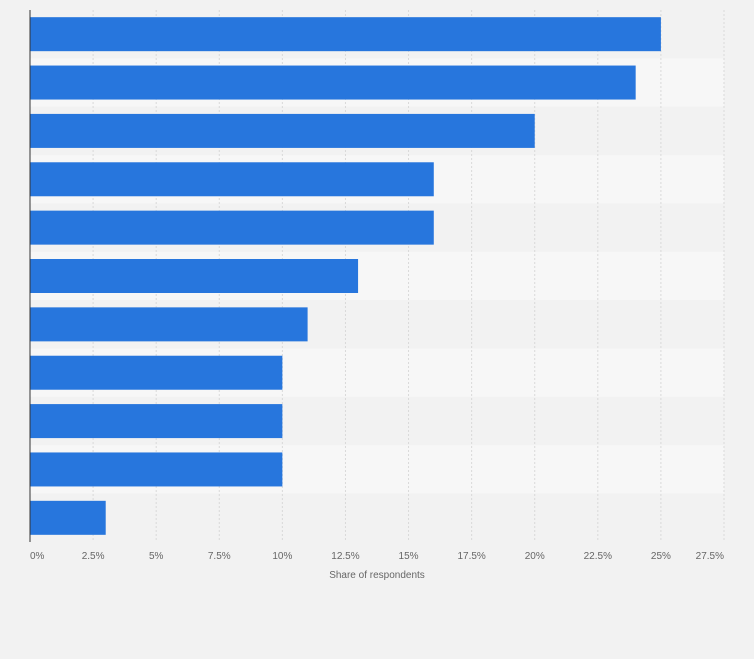  What do you see at coordinates (598, 556) in the screenshot?
I see `x-tick-label: 22.5%` at bounding box center [598, 556].